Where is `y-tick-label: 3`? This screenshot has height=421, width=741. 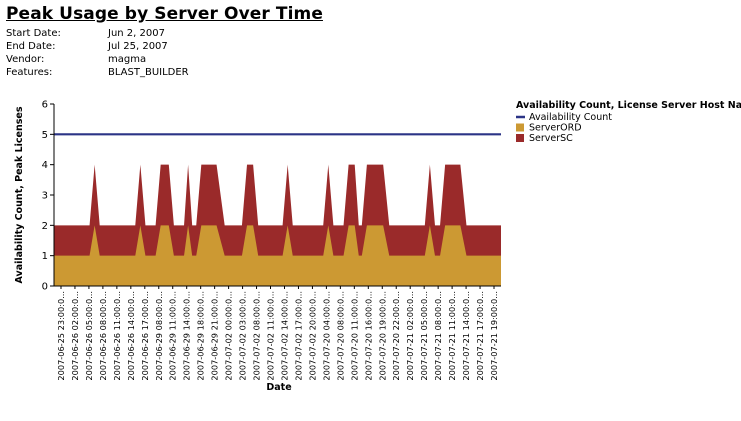 y-tick-label: 3 is located at coordinates (45, 196).